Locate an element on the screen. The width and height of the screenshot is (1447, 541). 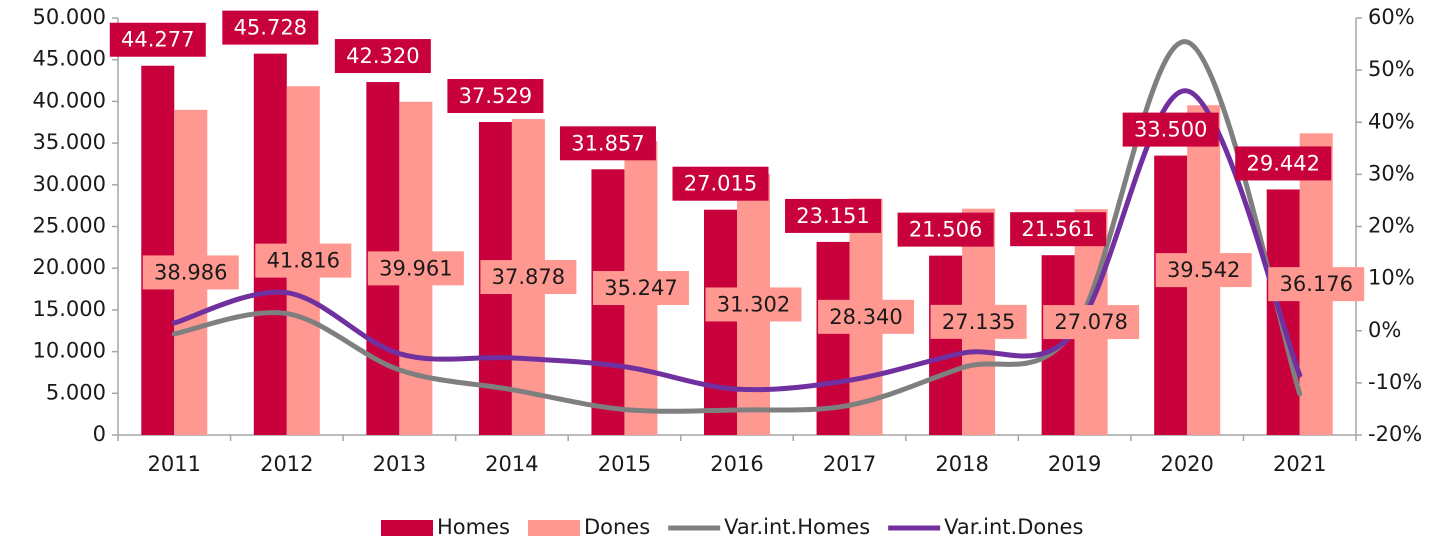
x-tick-label: 2018 is located at coordinates (961, 464).